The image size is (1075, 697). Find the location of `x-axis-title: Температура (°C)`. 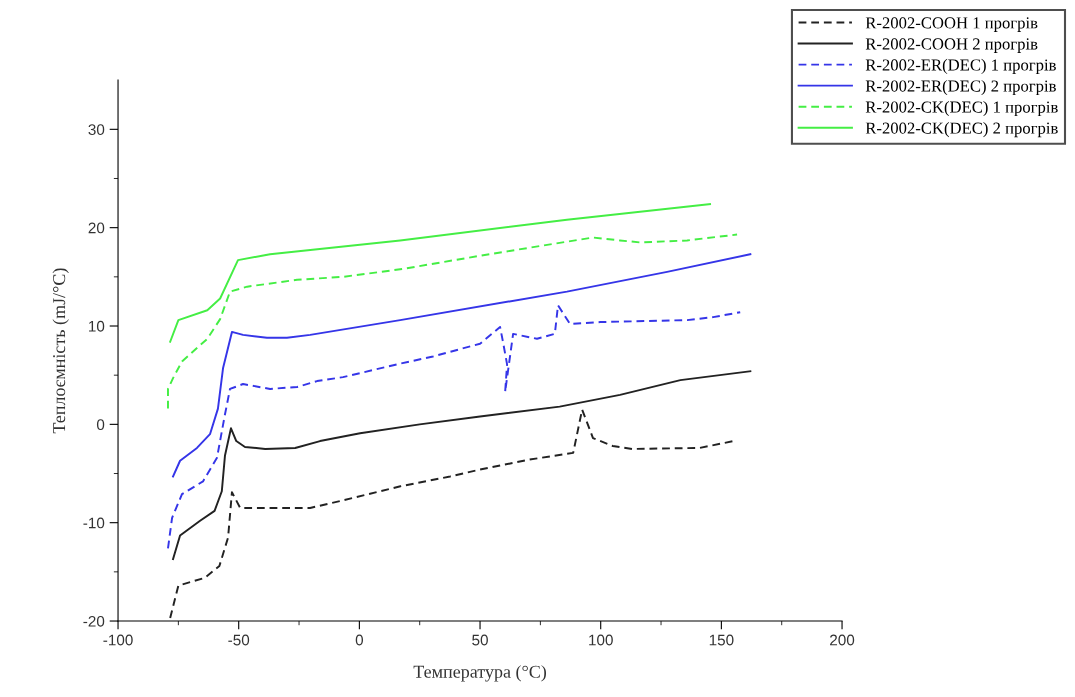

x-axis-title: Температура (°C) is located at coordinates (480, 673).